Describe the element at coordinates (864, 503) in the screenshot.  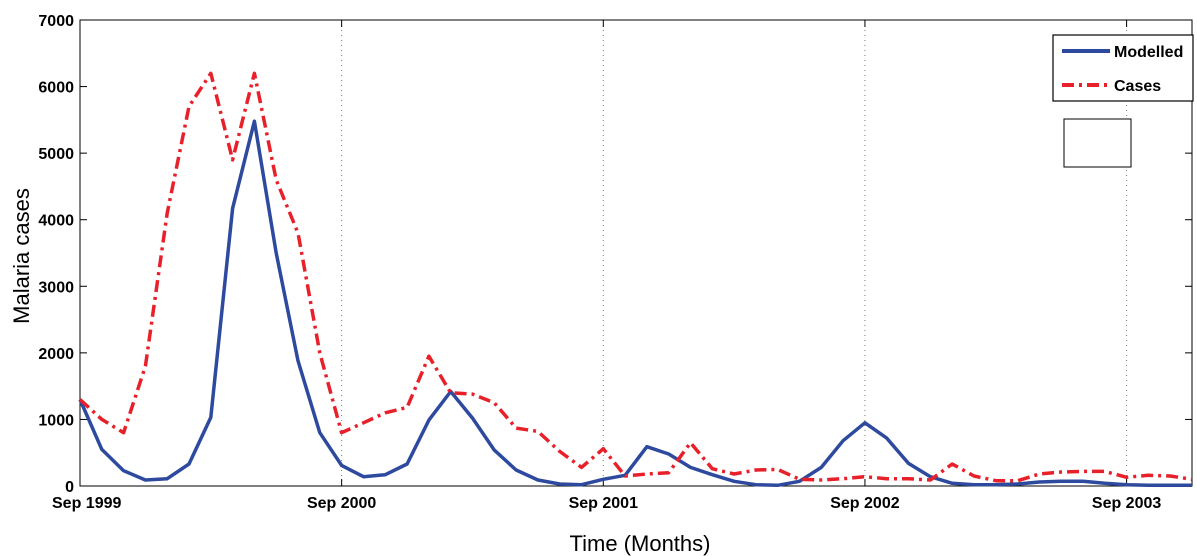
I see `x-tick-label-3: Sep 2002` at that location.